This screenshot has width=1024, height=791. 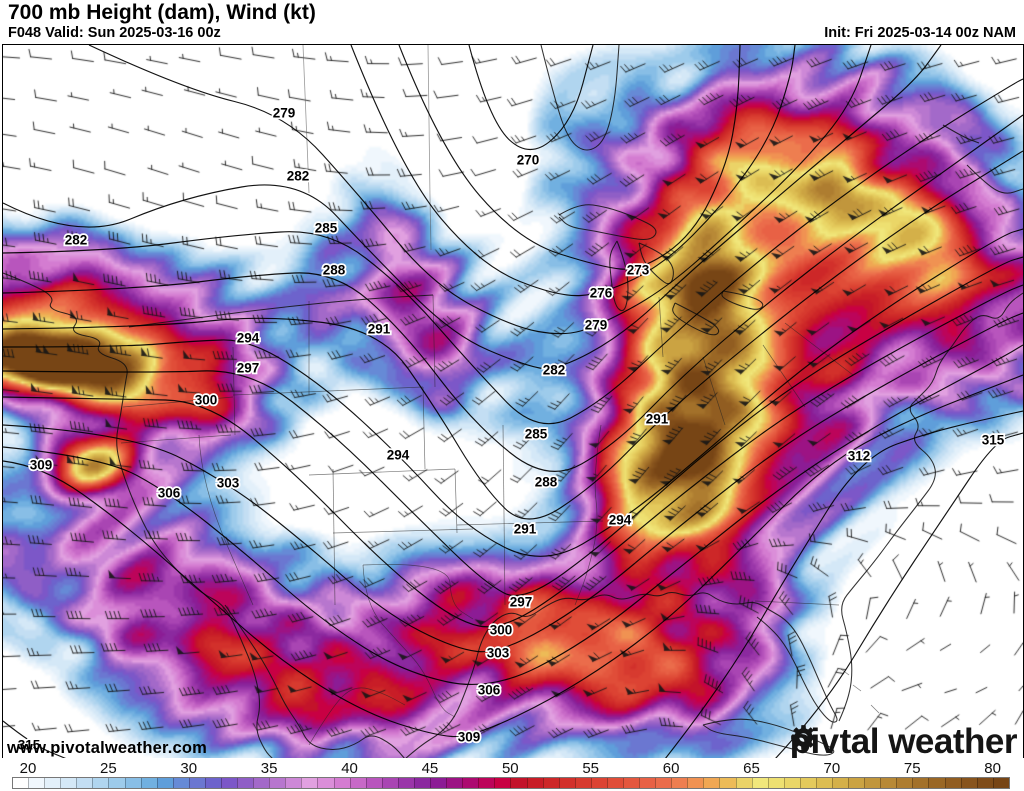 What do you see at coordinates (573, 171) in the screenshot?
I see `height-contour` at bounding box center [573, 171].